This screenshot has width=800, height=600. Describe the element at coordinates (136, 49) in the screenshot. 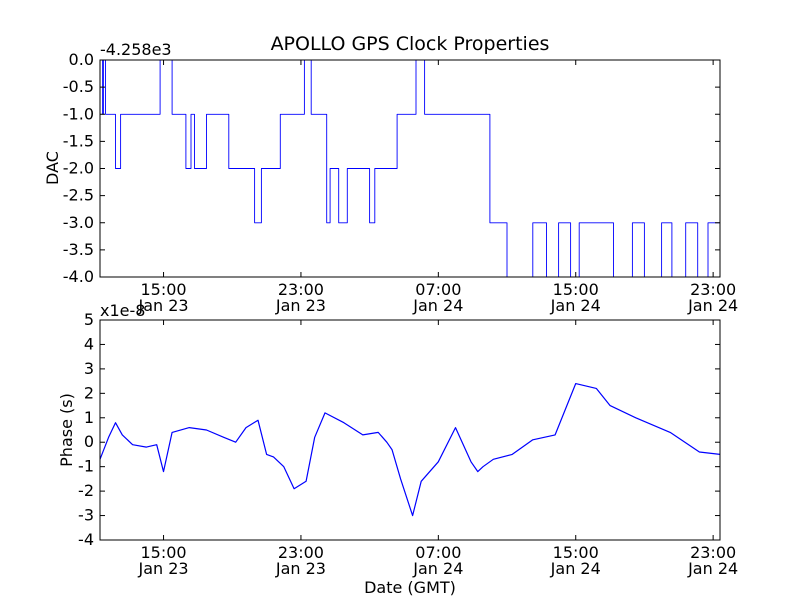

I see `dac-offset-text: -4.258e3` at that location.